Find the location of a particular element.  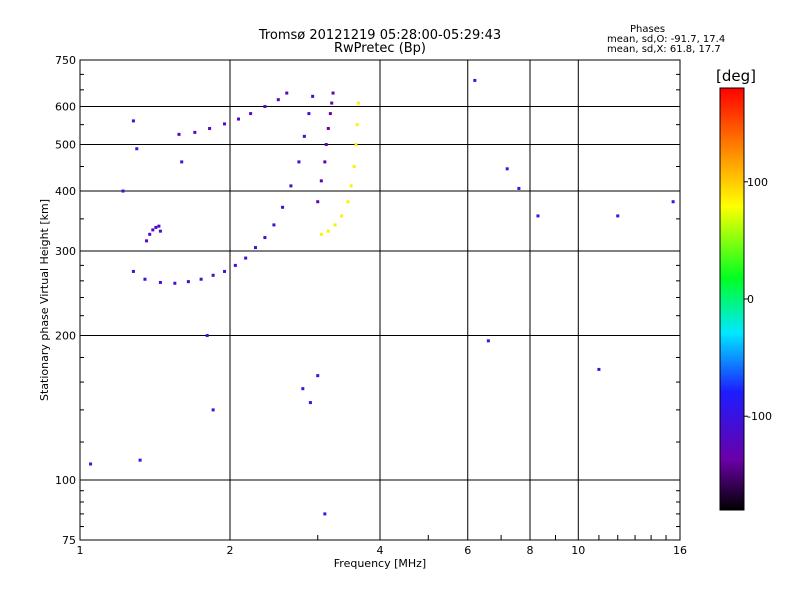

stats-heading: Phases is located at coordinates (648, 29).